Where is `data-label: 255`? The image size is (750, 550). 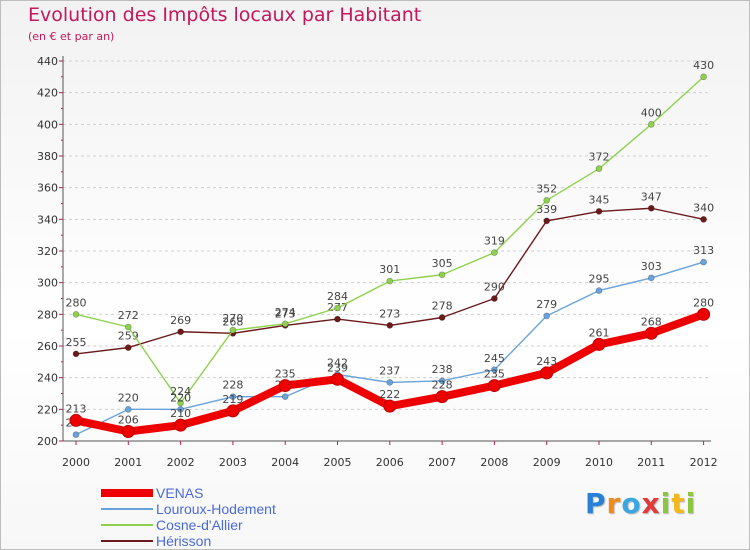
data-label: 255 is located at coordinates (76, 342).